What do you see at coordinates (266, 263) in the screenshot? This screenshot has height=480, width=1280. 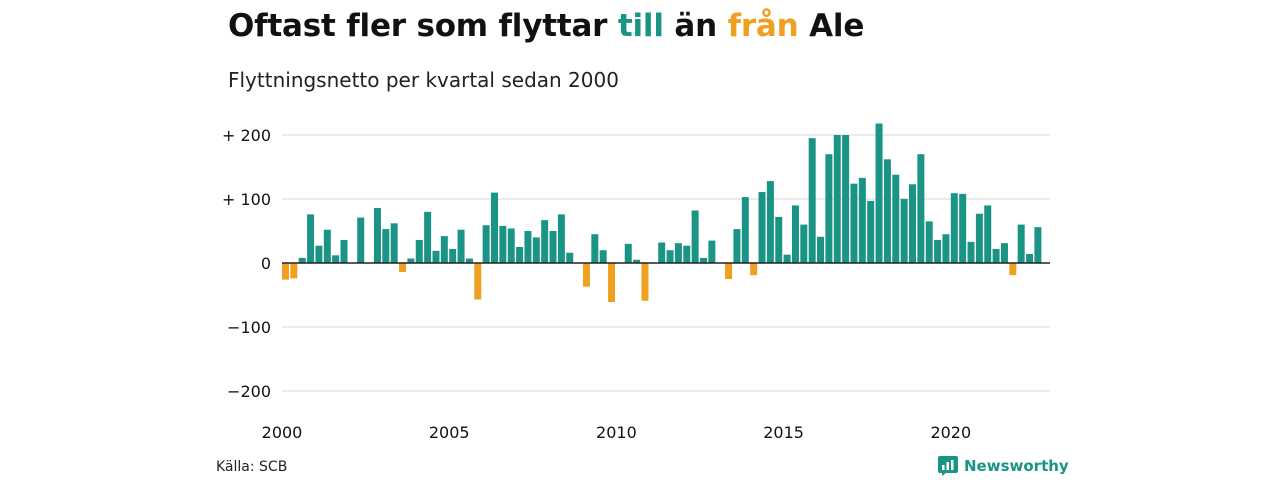 I see `y-tick-label: 0` at bounding box center [266, 263].